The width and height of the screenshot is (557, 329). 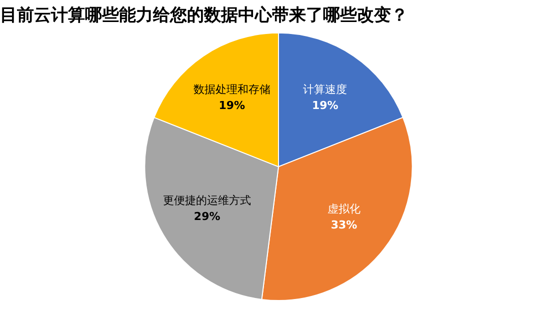 I want to click on data-label: 33%, so click(x=344, y=225).